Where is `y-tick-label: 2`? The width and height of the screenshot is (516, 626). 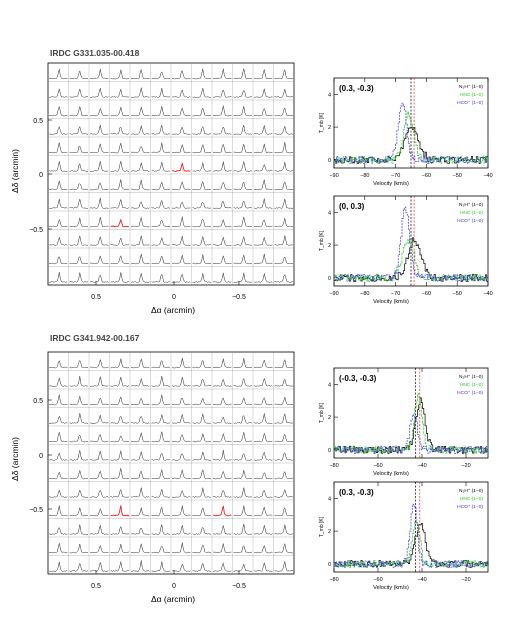 y-tick-label: 2 is located at coordinates (329, 532).